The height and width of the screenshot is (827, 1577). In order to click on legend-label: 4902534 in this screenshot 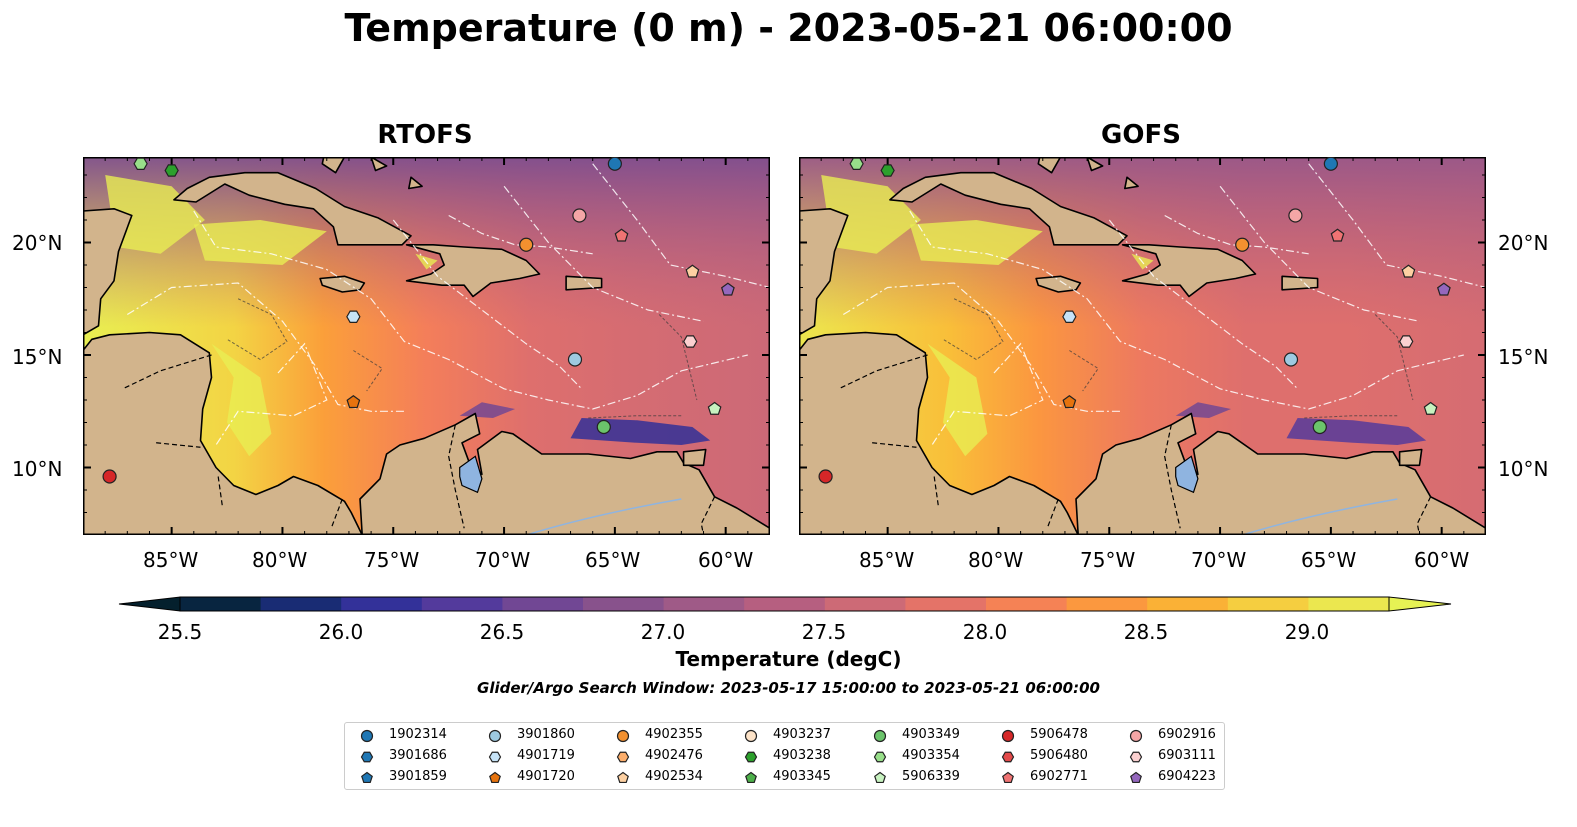, I will do `click(674, 776)`.